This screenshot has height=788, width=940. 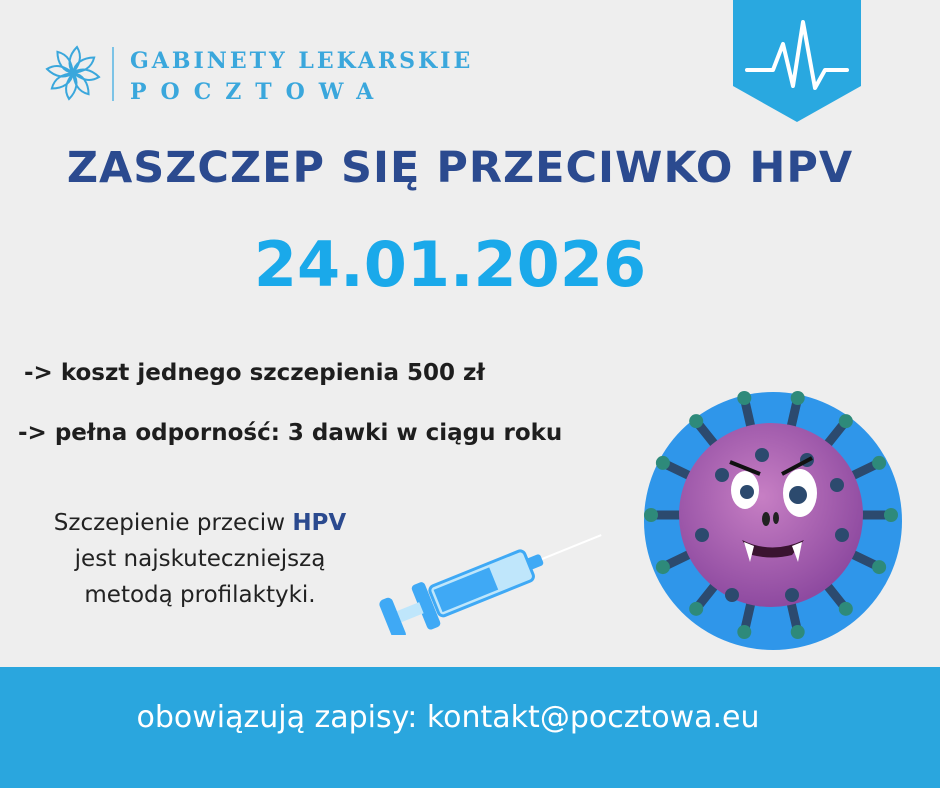 What do you see at coordinates (254, 373) in the screenshot?
I see `cost-bullet: -> koszt jednego szczepienia 500 zł` at bounding box center [254, 373].